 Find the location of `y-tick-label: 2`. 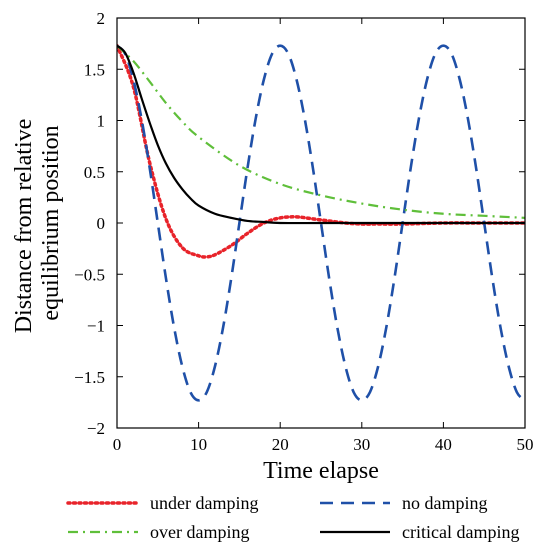

y-tick-label: 2 is located at coordinates (101, 18).